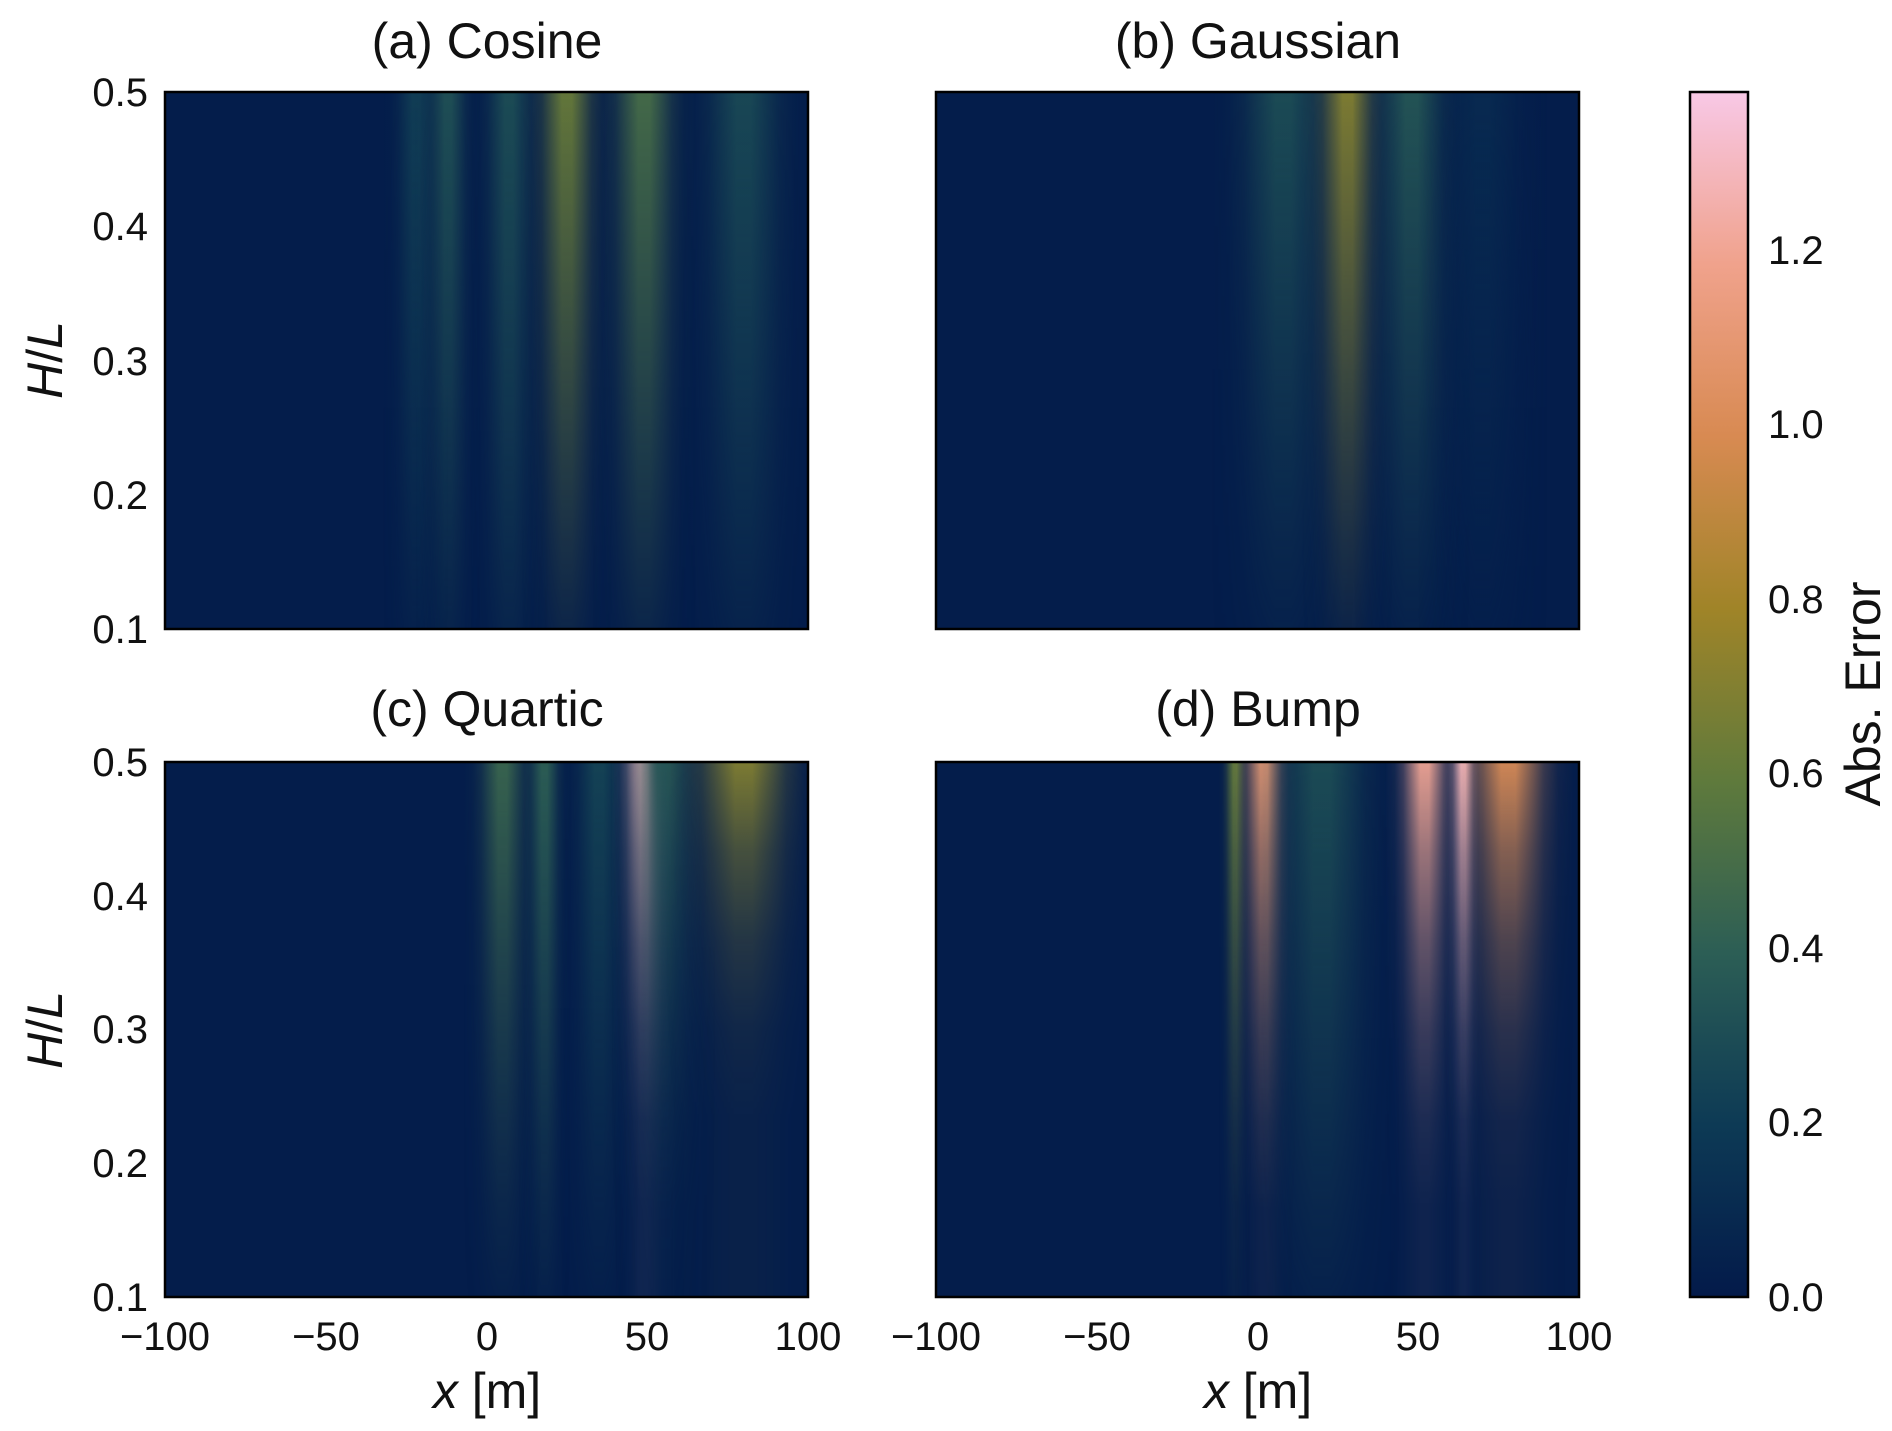 The height and width of the screenshot is (1431, 1892). I want to click on colorbar-tick-label: 0.2, so click(1796, 1123).